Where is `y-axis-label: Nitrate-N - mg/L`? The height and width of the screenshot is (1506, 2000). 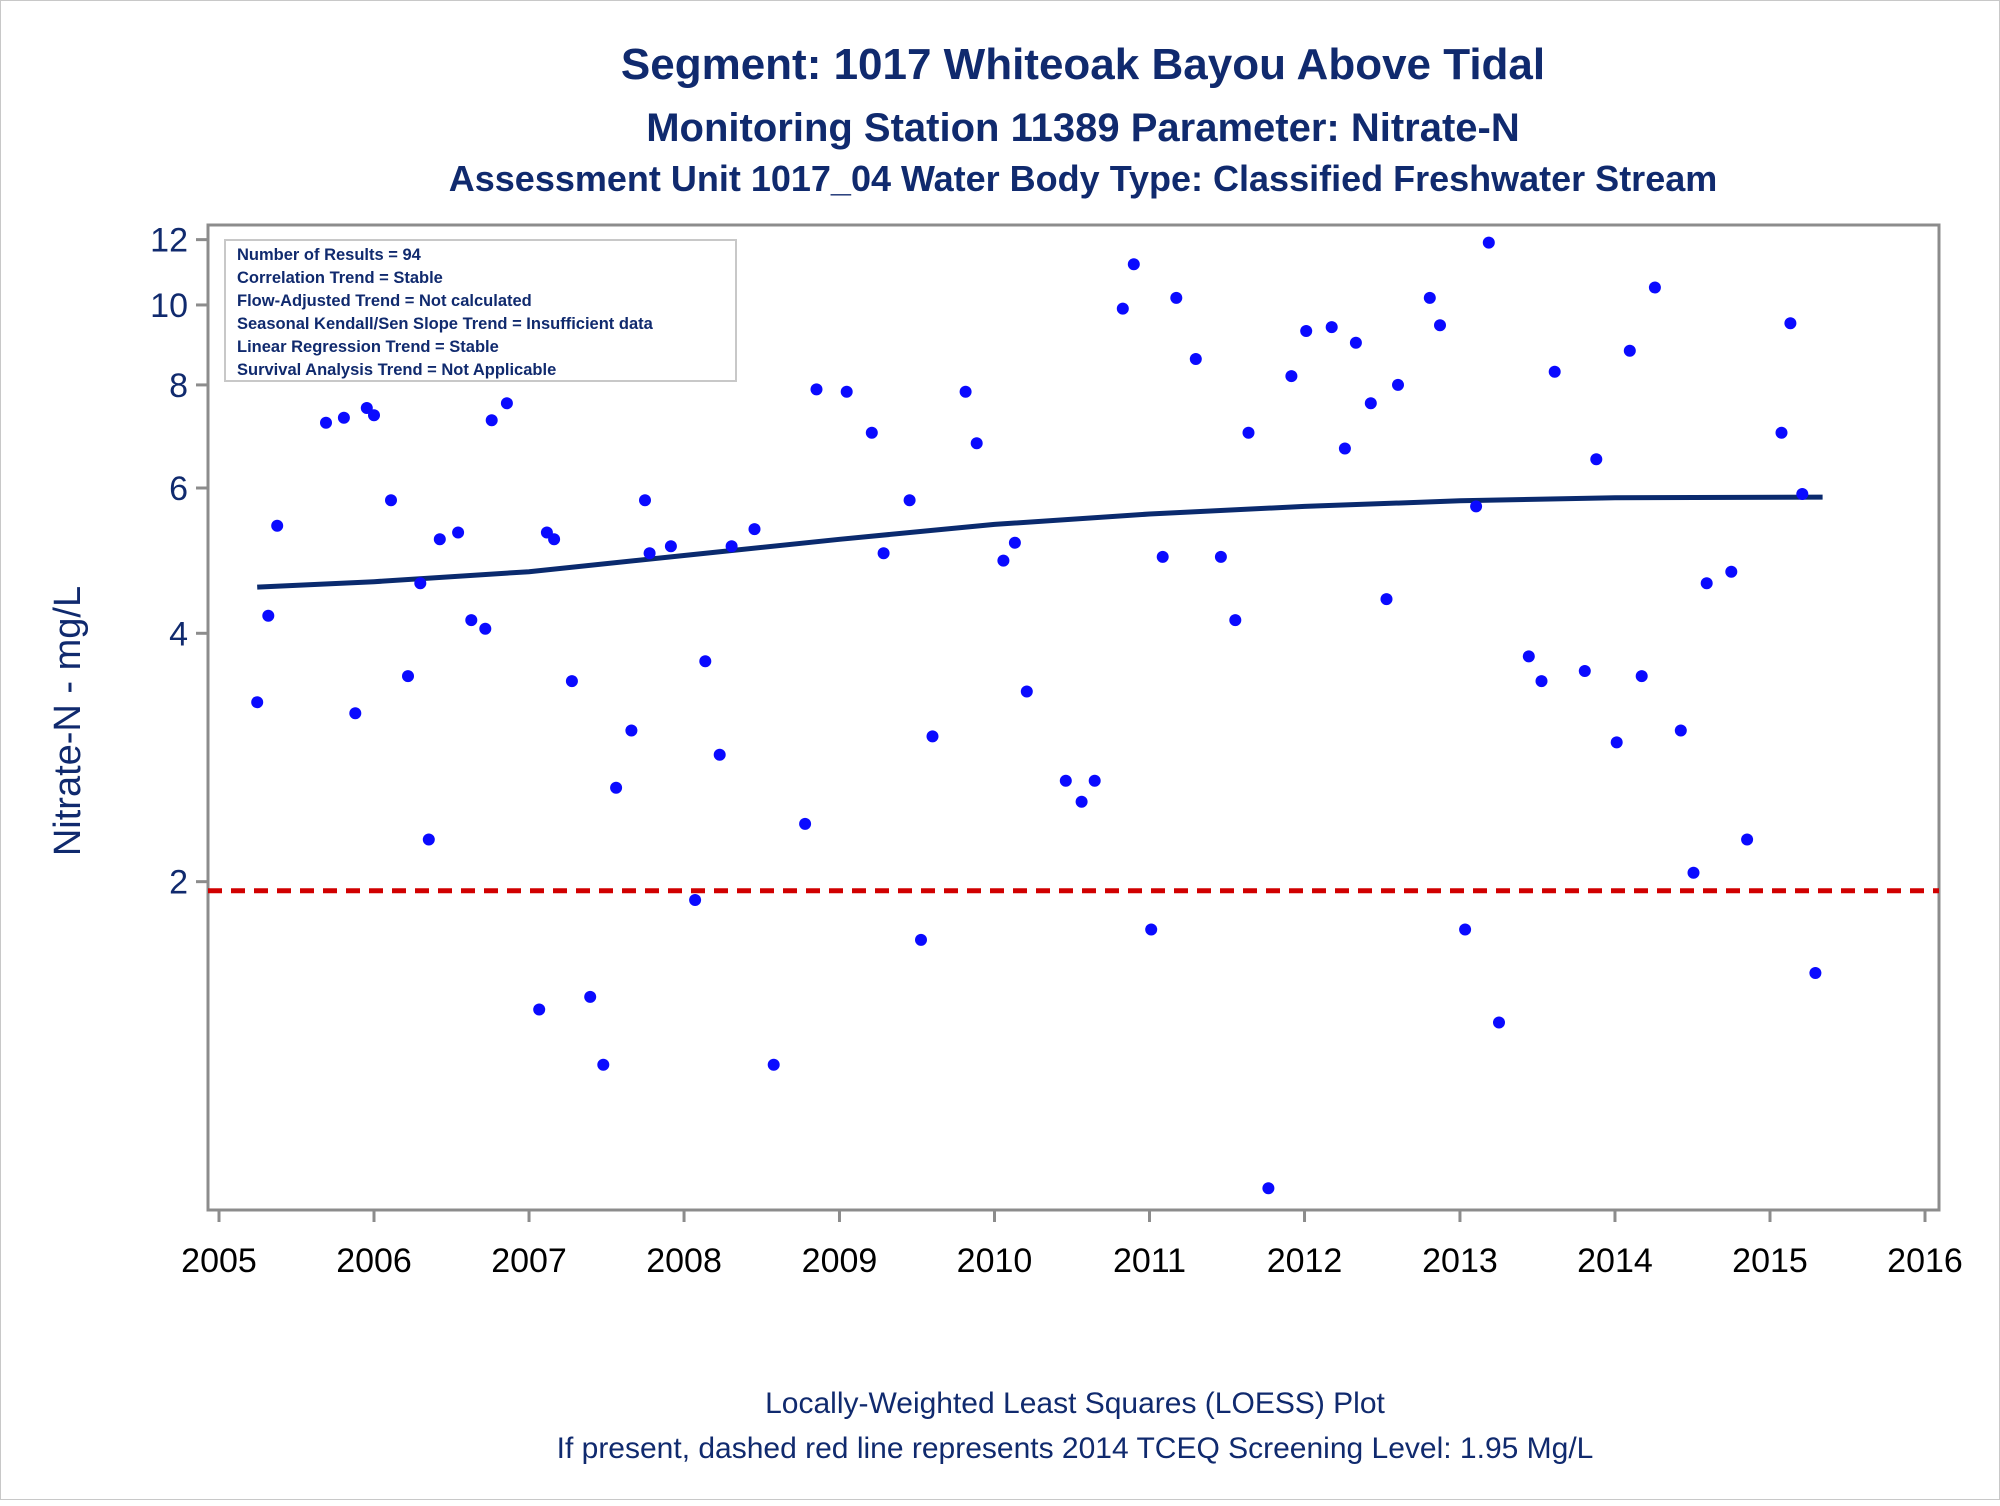 y-axis-label: Nitrate-N - mg/L is located at coordinates (68, 721).